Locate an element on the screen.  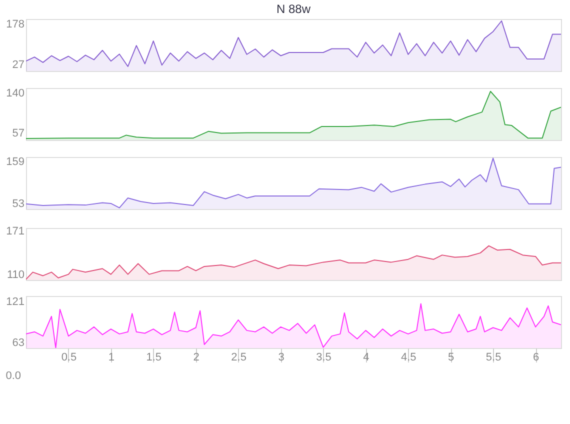
text: 0.0 is located at coordinates (13, 376).